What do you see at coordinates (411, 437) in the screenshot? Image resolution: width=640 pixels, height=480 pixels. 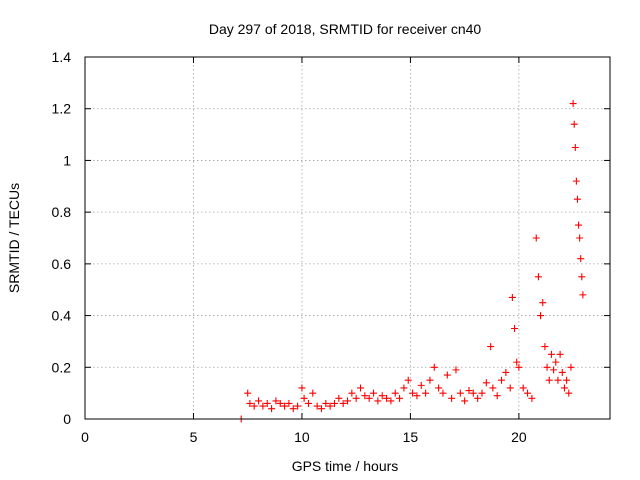 I see `x-tick-label: 15` at bounding box center [411, 437].